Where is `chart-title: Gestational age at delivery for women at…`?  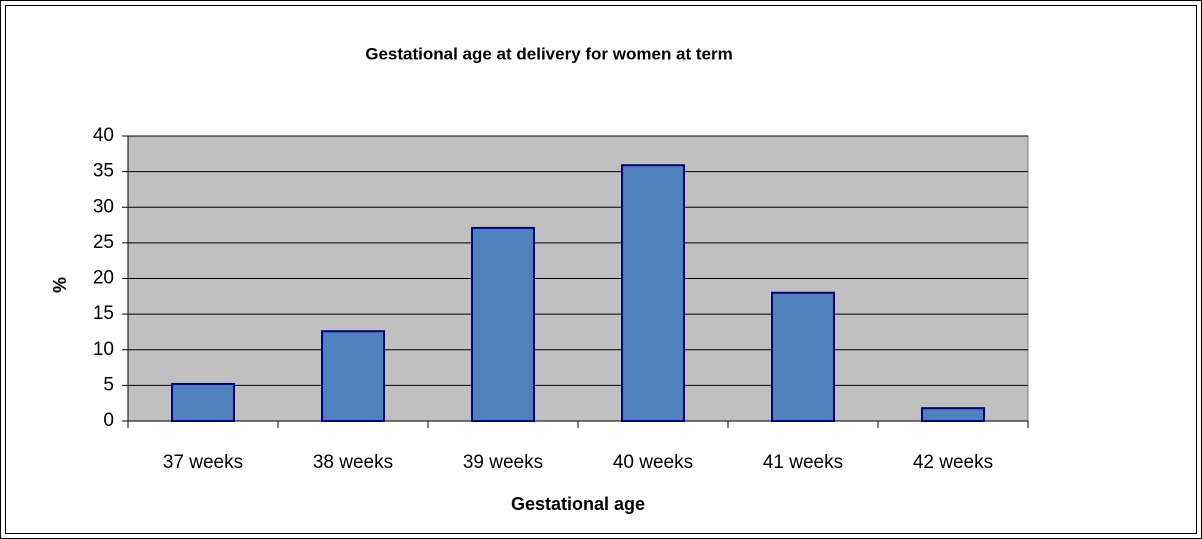
chart-title: Gestational age at delivery for women at… is located at coordinates (549, 53).